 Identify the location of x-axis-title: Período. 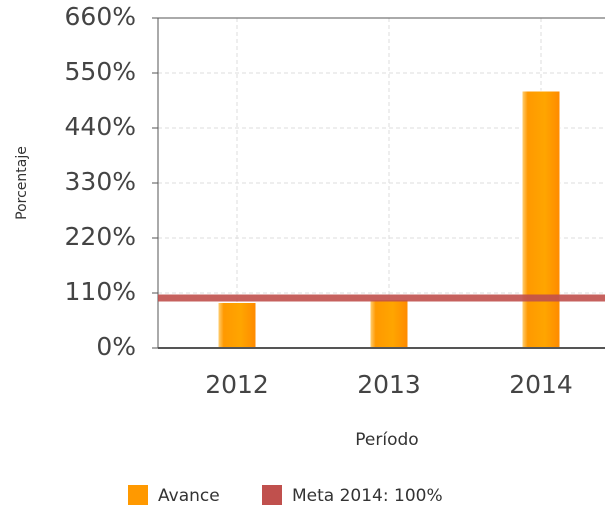
(386, 440).